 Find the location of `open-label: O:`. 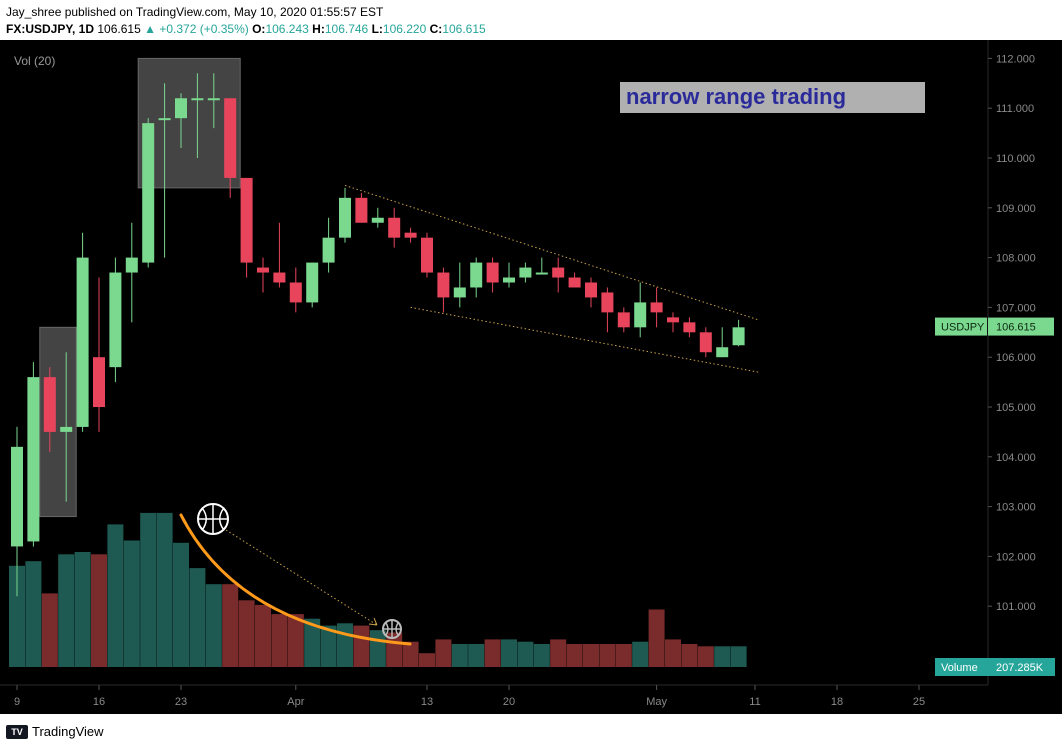

open-label: O: is located at coordinates (259, 29).